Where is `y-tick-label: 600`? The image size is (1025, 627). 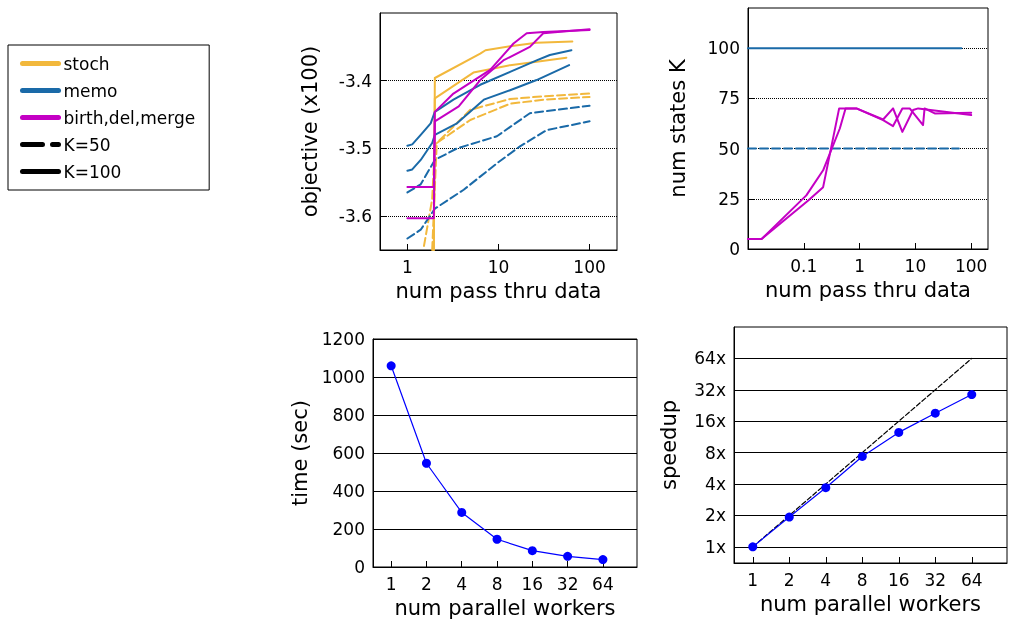
y-tick-label: 600 is located at coordinates (348, 453).